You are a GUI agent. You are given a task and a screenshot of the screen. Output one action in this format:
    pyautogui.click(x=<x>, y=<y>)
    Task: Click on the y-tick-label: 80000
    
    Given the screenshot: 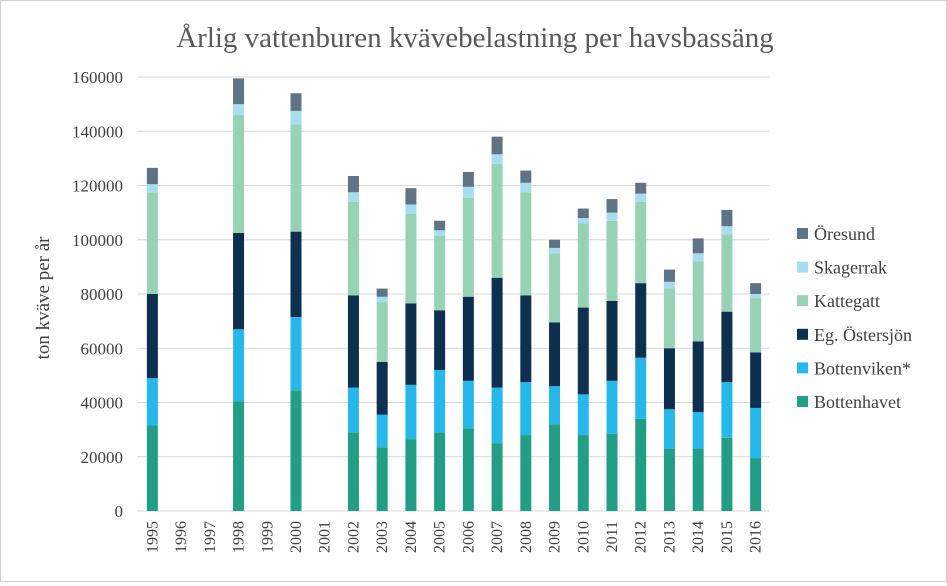 What is the action you would take?
    pyautogui.click(x=102, y=294)
    